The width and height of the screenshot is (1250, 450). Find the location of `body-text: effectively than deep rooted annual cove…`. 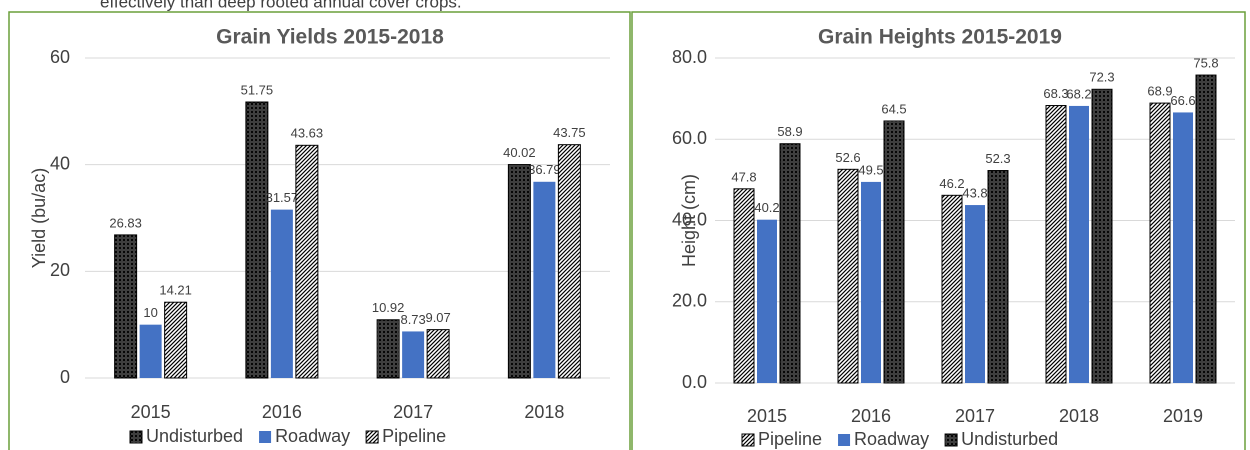

body-text: effectively than deep rooted annual cove… is located at coordinates (281, 5).